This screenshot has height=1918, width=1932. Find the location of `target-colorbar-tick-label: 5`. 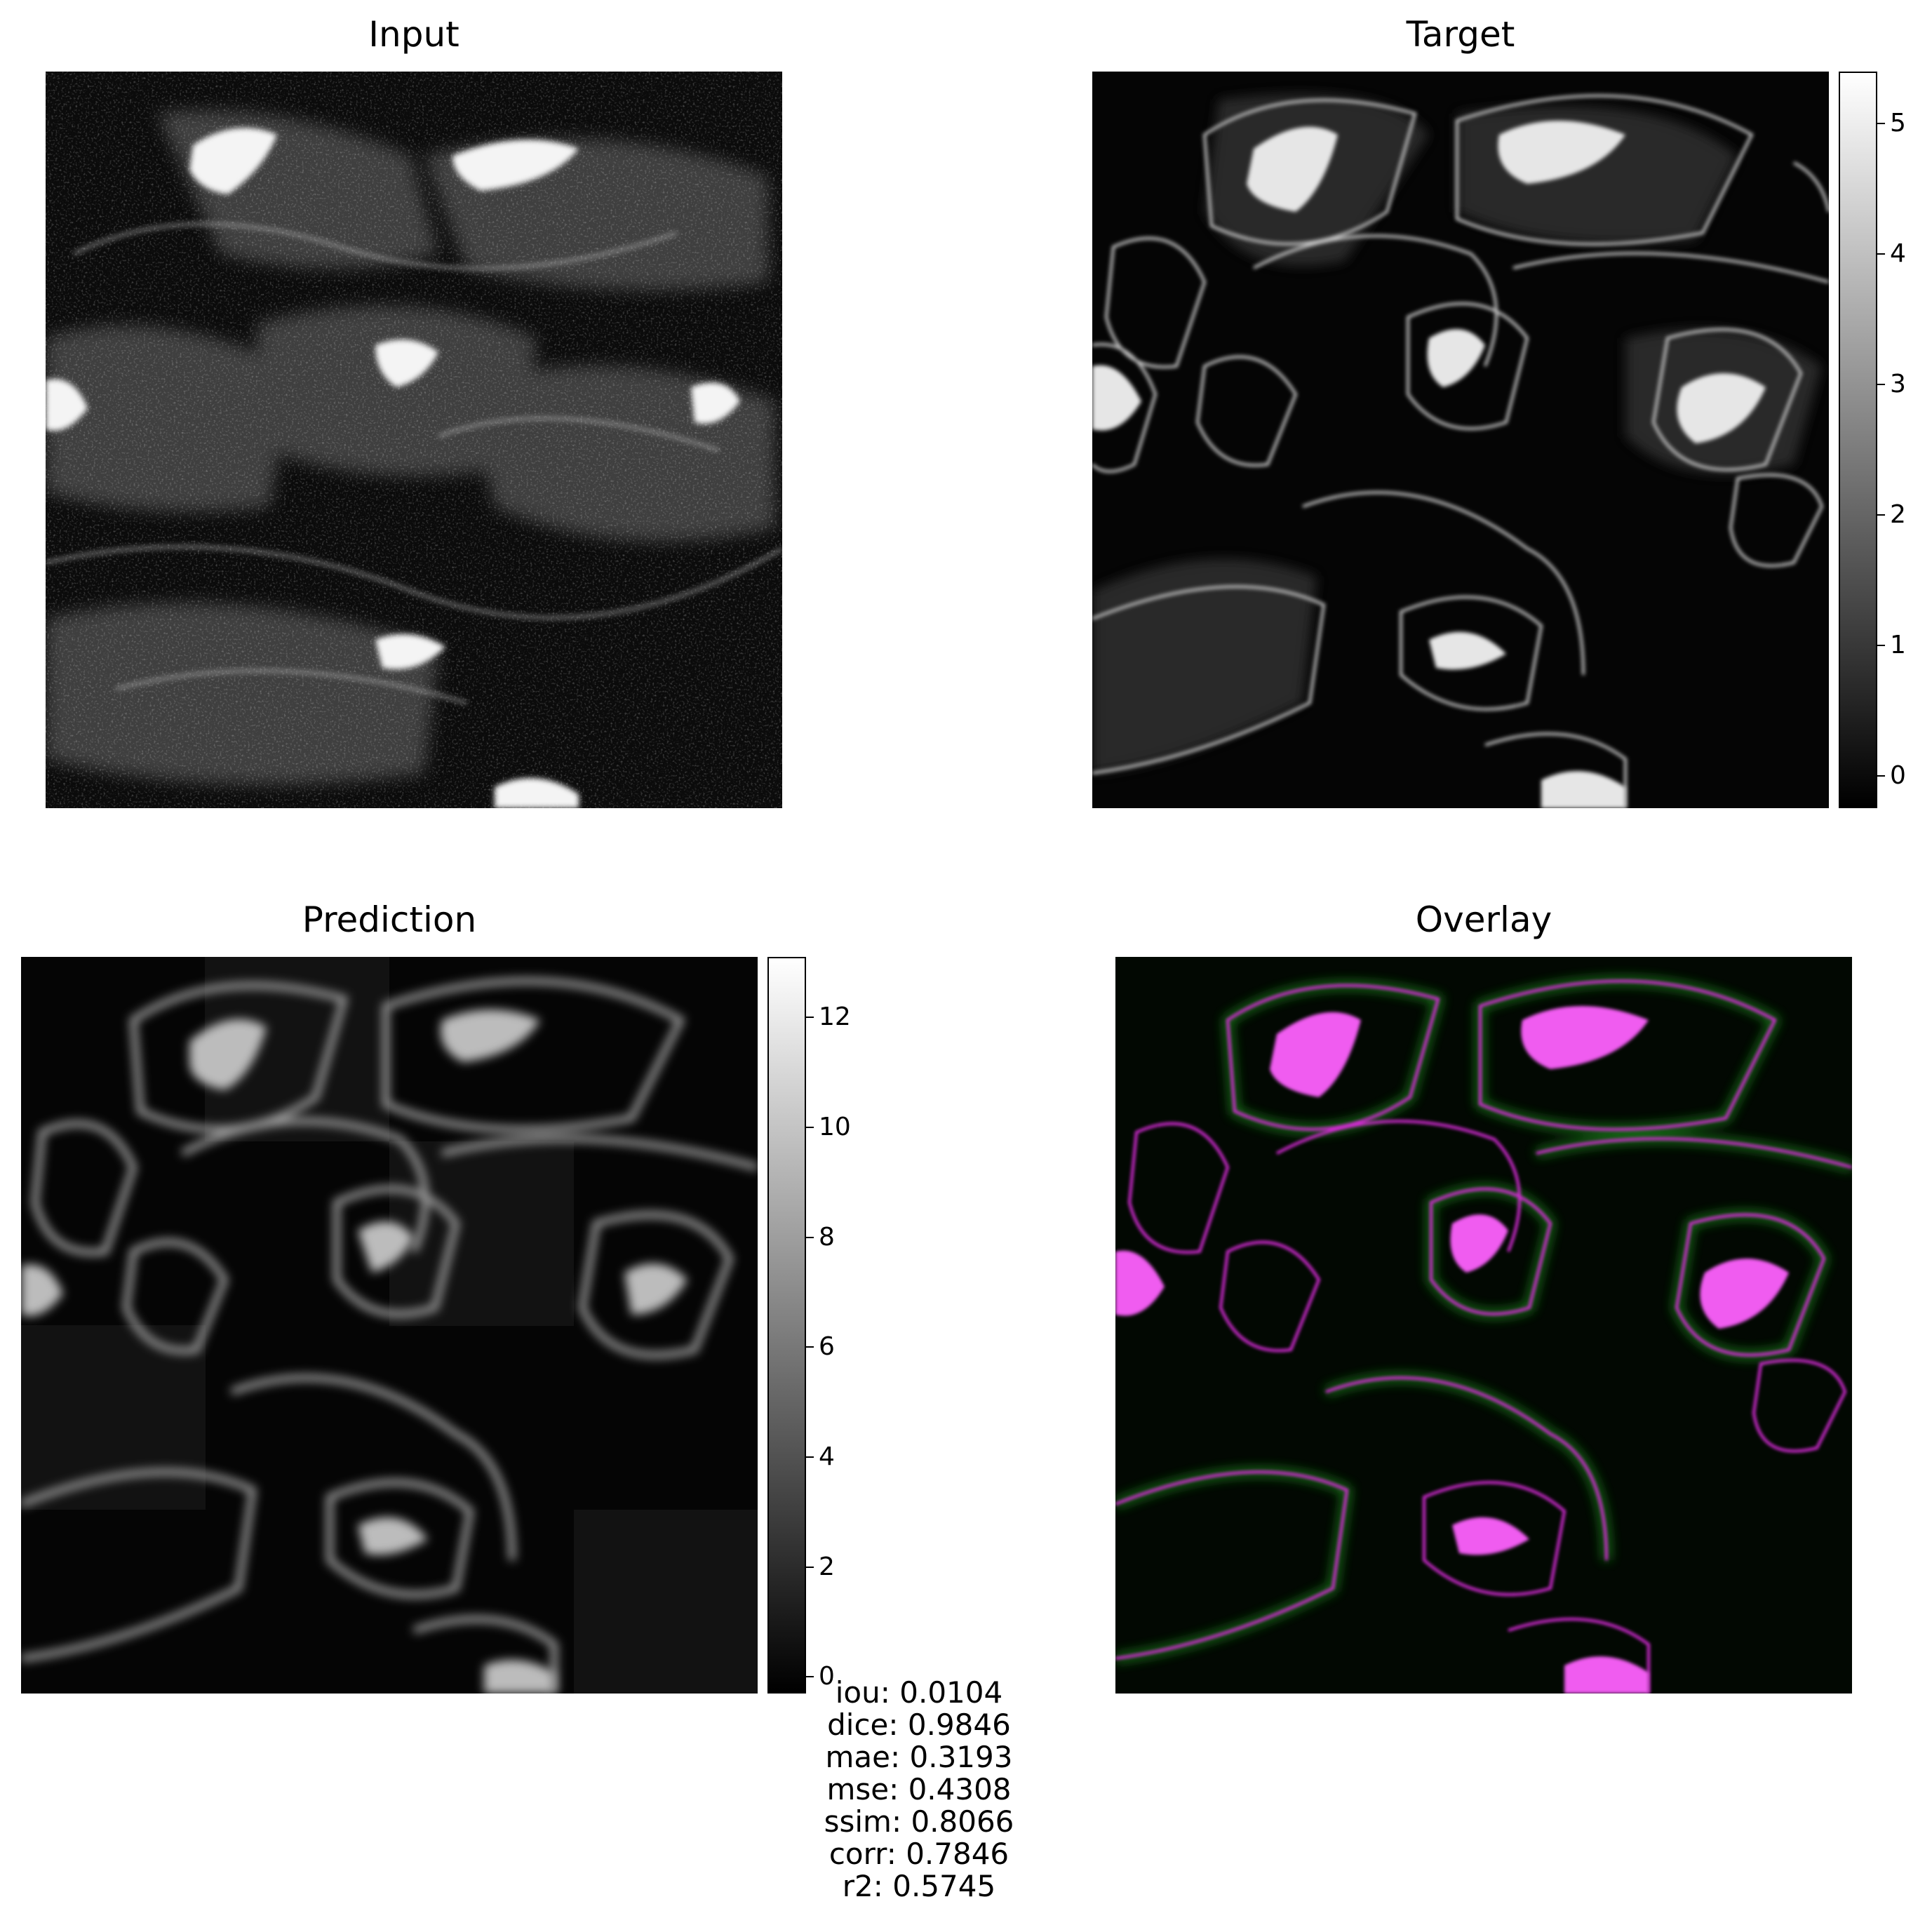

target-colorbar-tick-label: 5 is located at coordinates (1898, 123).